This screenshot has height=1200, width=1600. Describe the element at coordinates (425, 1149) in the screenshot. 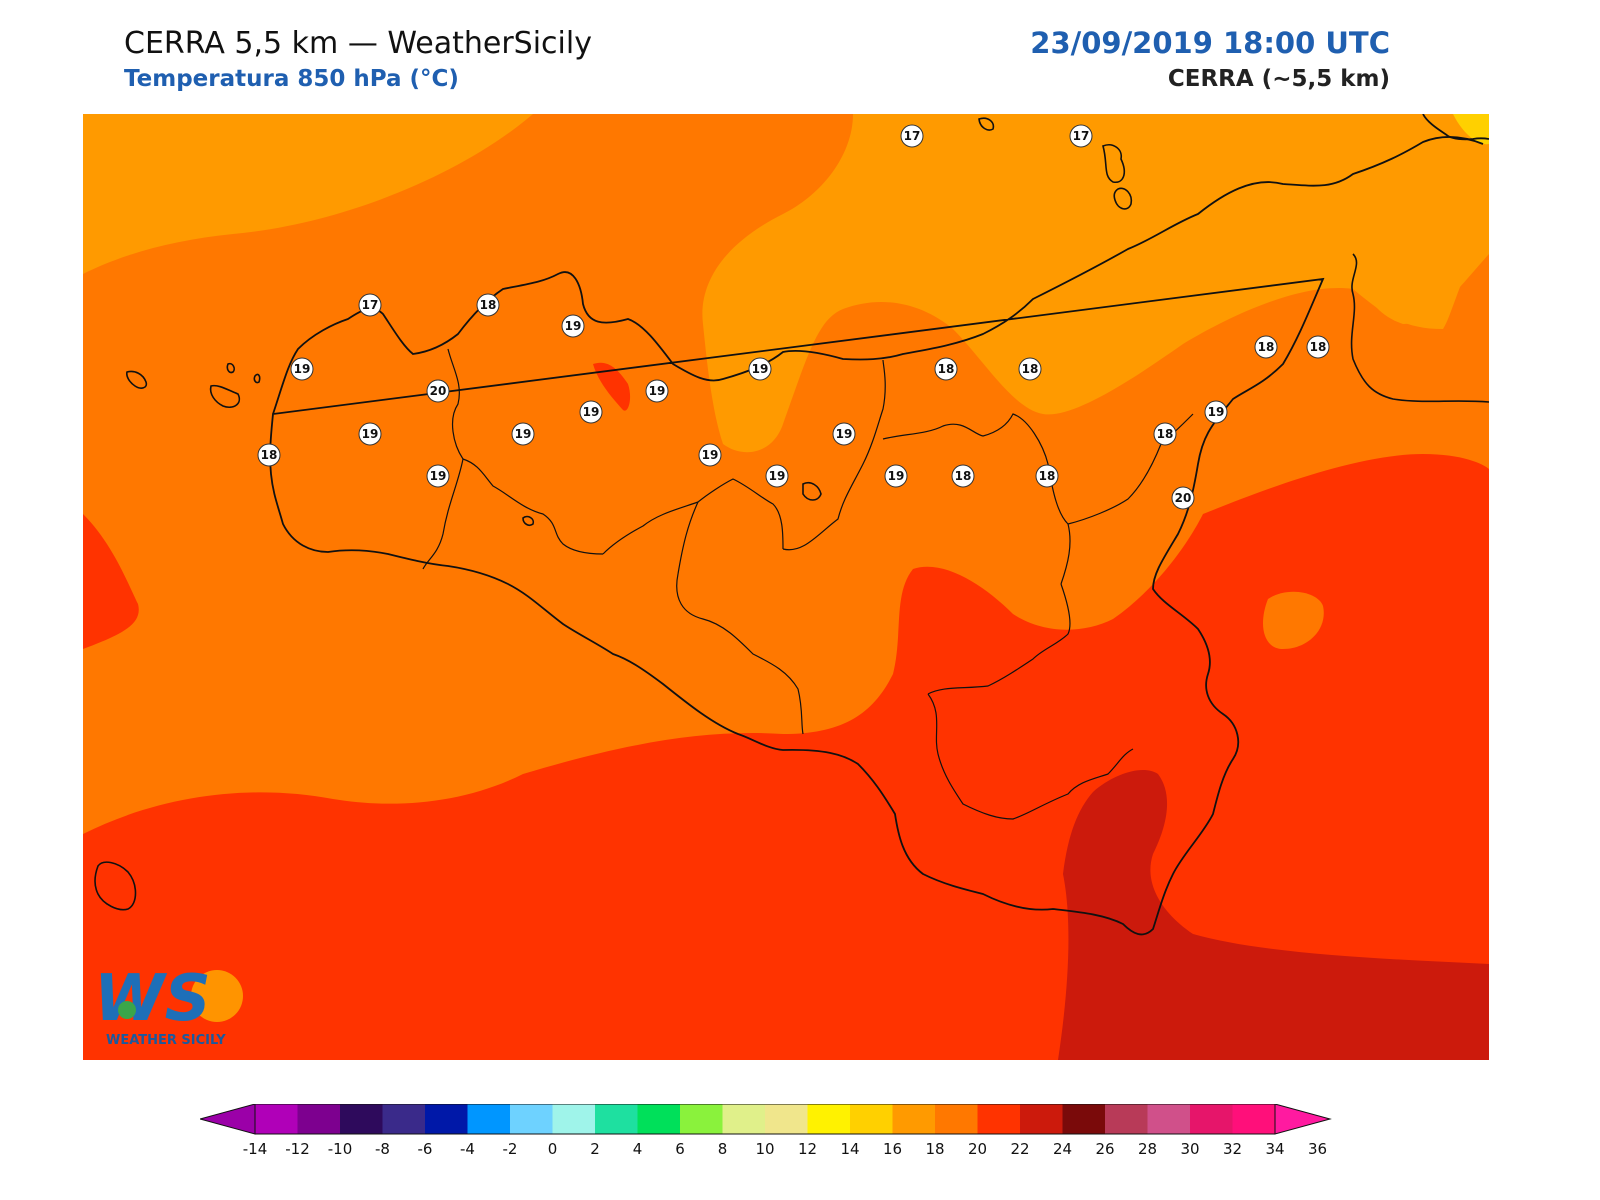

I see `colorbar-tick-label: -6` at that location.